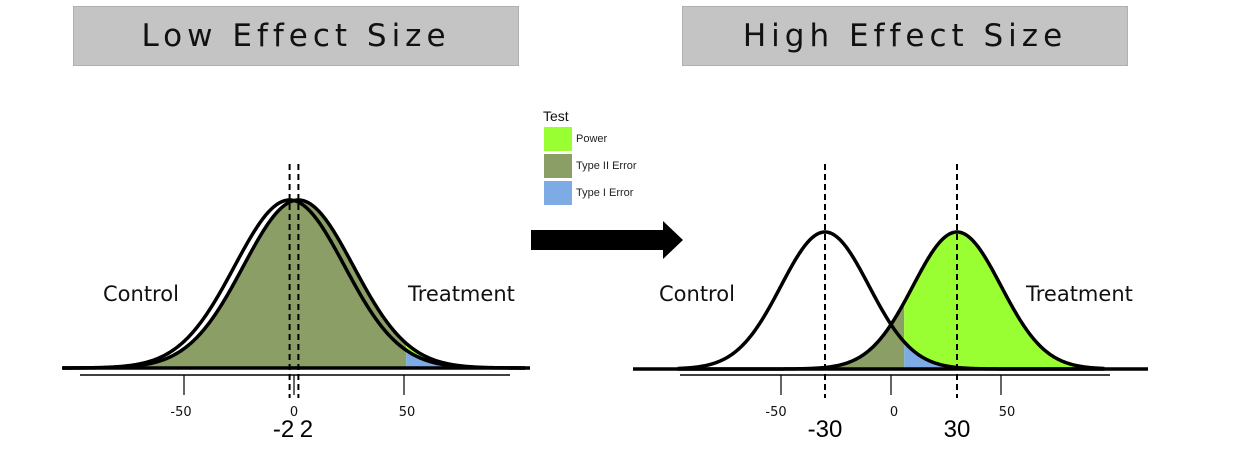 This screenshot has width=1244, height=467. I want to click on low-treatment-curve, so click(294, 284).